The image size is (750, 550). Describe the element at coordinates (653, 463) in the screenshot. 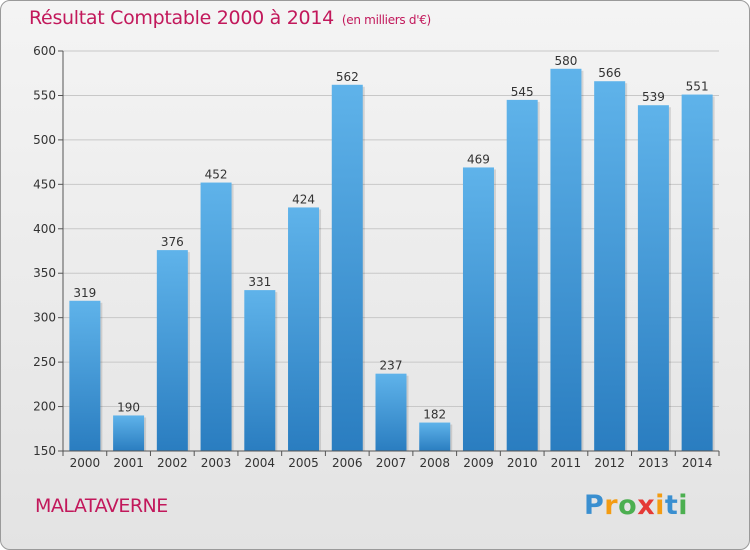

I see `x-tick-label: 2013` at that location.